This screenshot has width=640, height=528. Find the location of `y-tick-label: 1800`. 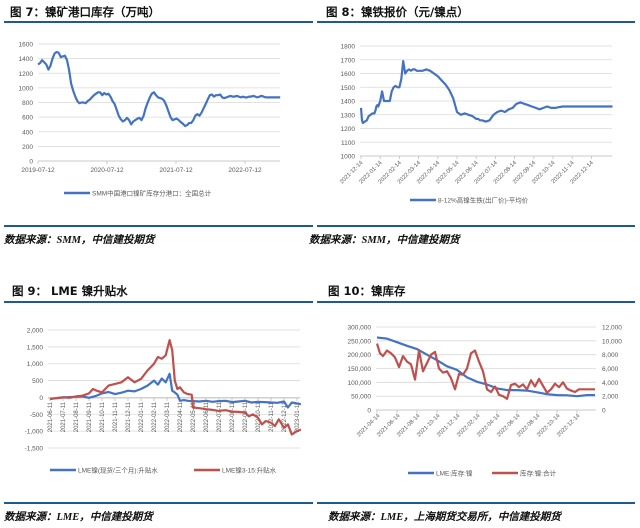

y-tick-label: 1800 is located at coordinates (348, 47).